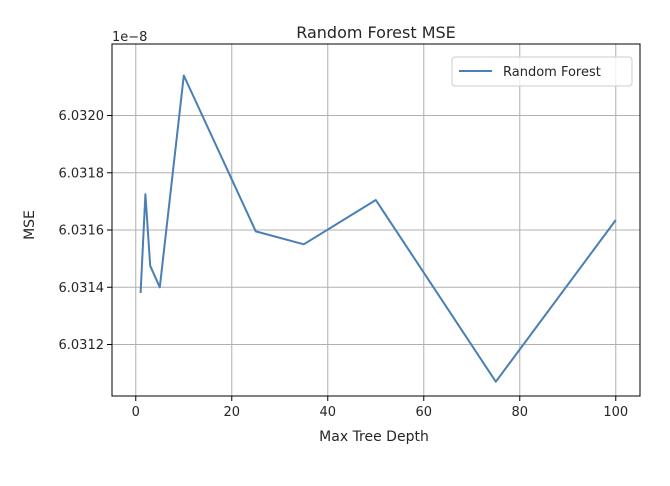  I want to click on legend-box, so click(542, 71).